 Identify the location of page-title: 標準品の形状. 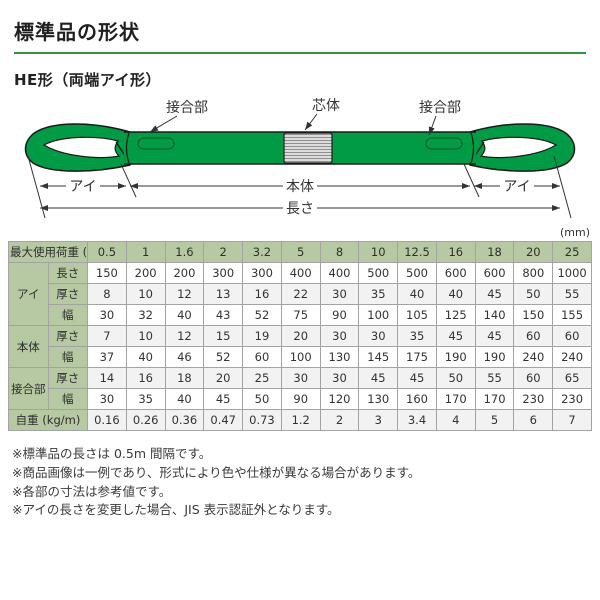
(300, 35).